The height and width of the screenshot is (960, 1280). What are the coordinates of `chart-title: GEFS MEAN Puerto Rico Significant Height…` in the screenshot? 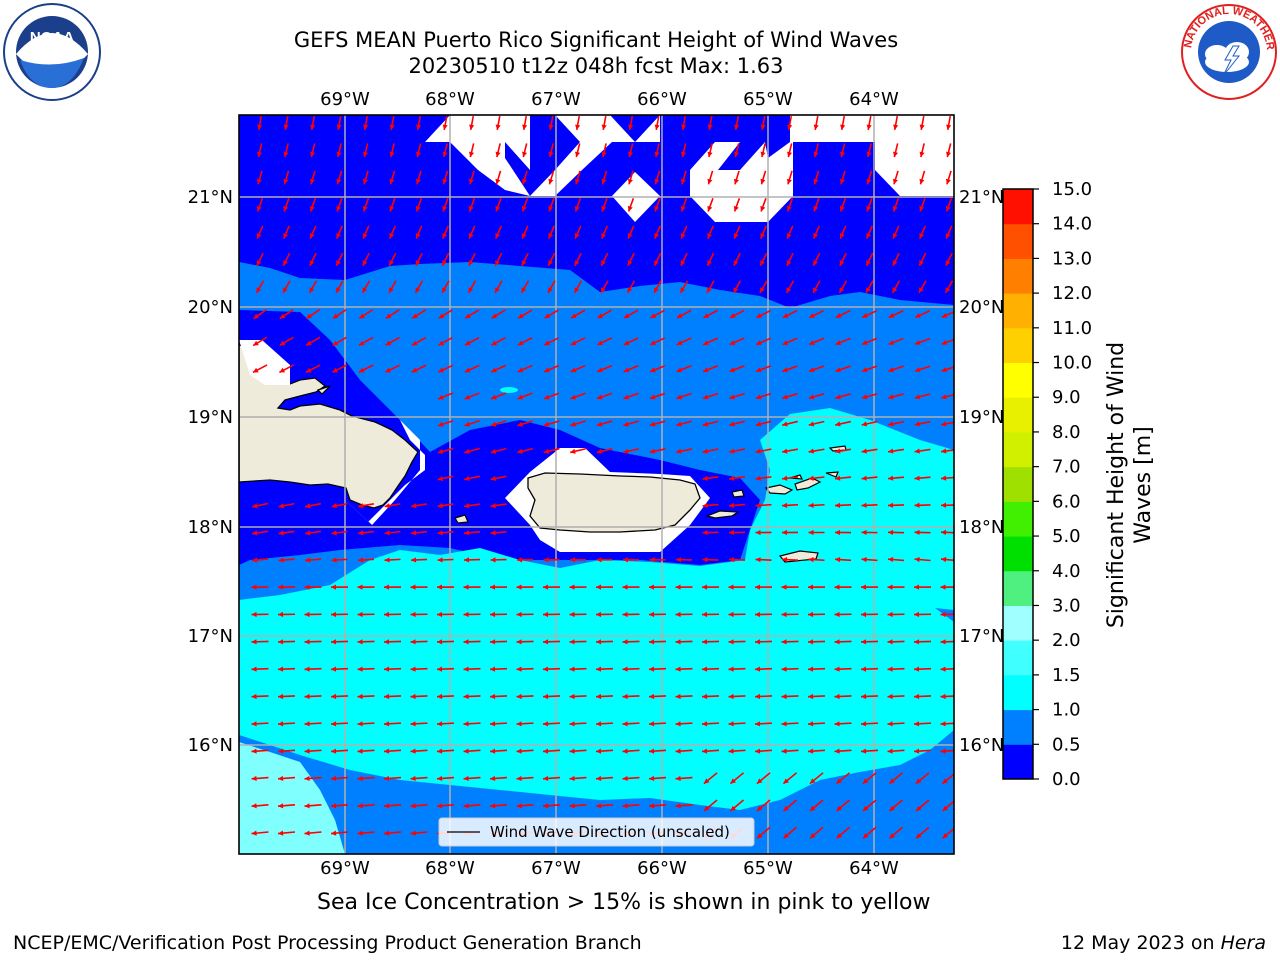 It's located at (596, 40).